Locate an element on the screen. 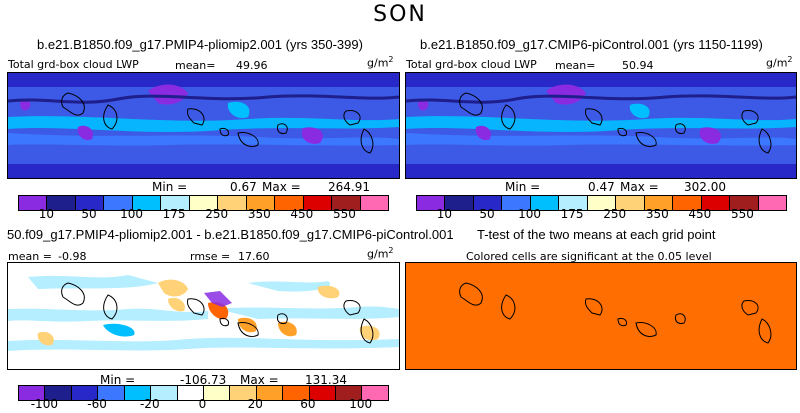  panel2-colorbar is located at coordinates (601, 203).